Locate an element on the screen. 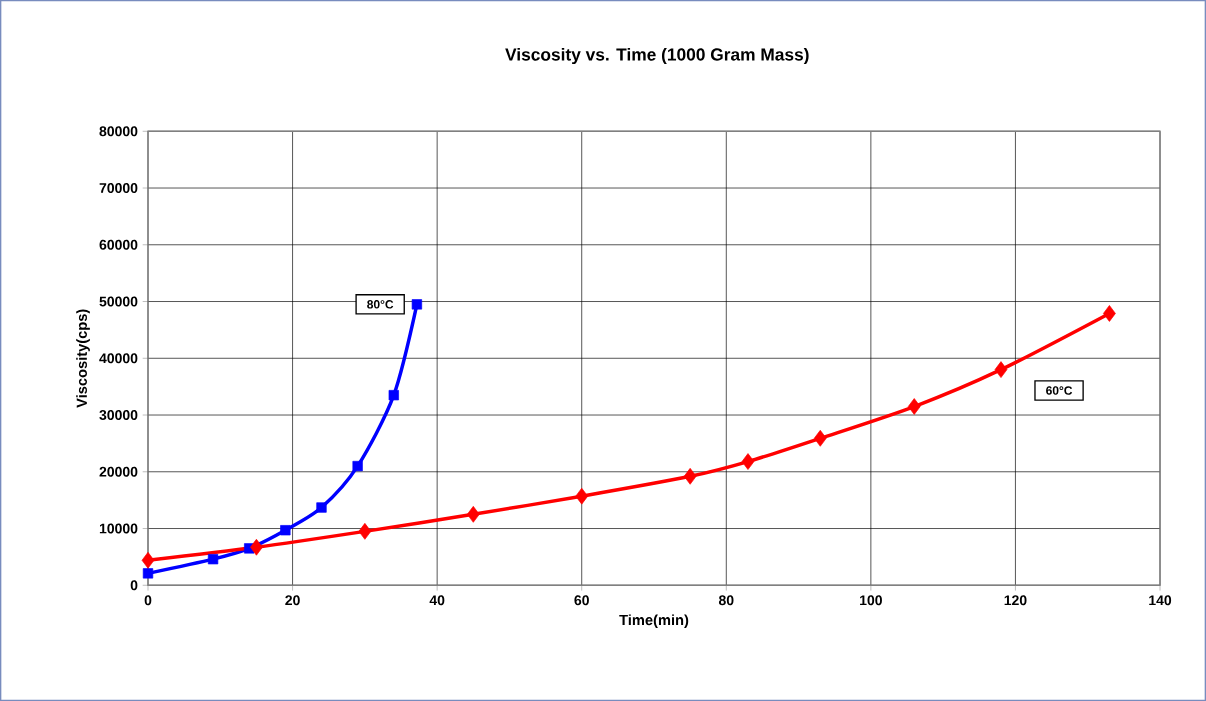  x-tick-label: 0 is located at coordinates (148, 600).